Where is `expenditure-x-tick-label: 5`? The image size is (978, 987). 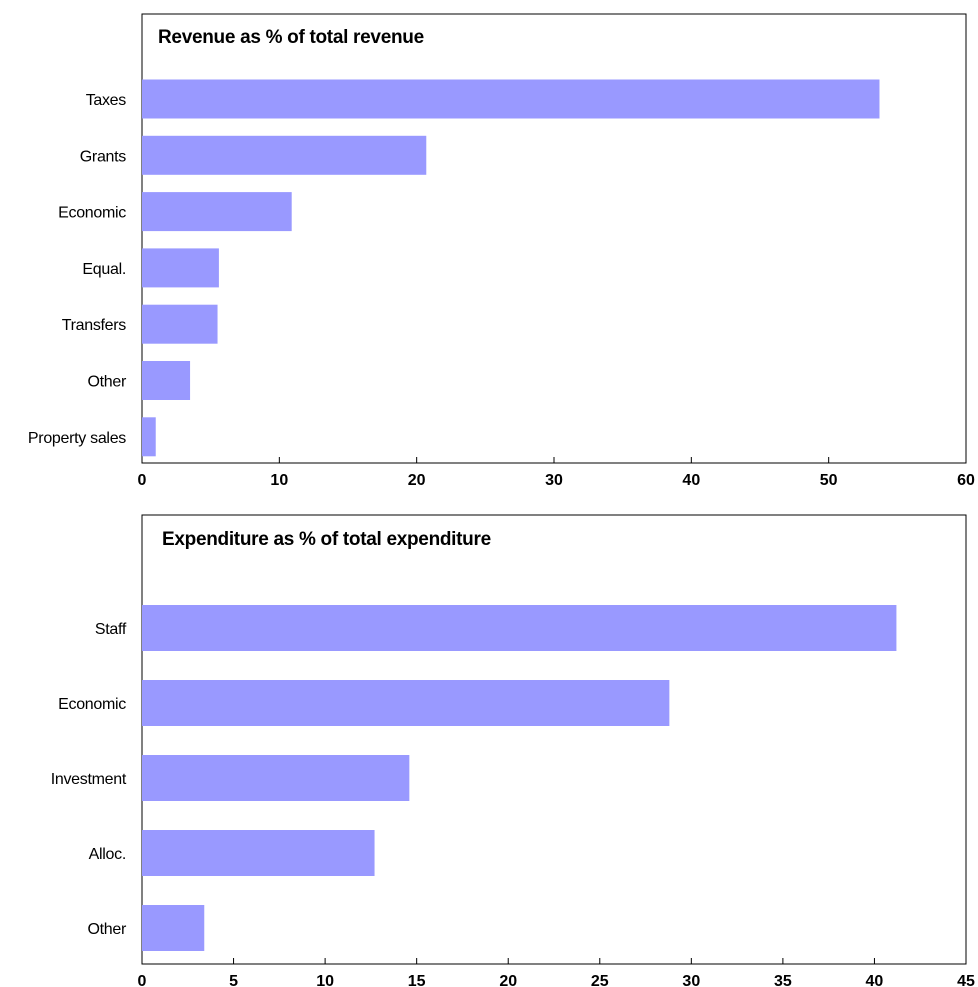
expenditure-x-tick-label: 5 is located at coordinates (233, 980).